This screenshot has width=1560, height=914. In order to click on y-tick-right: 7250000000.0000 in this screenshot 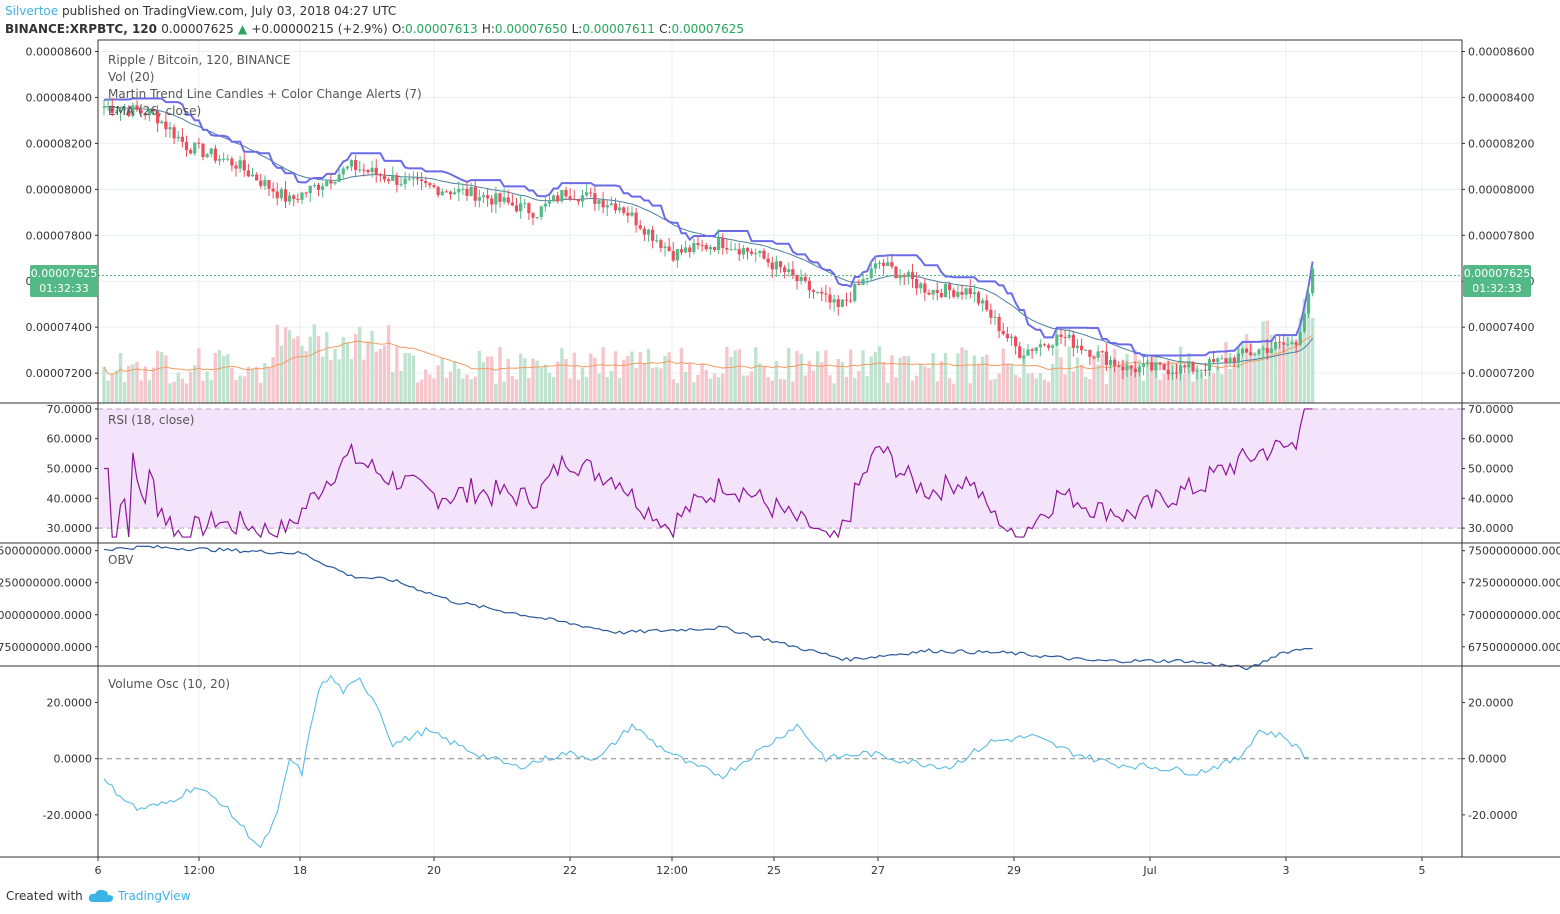, I will do `click(1514, 583)`.